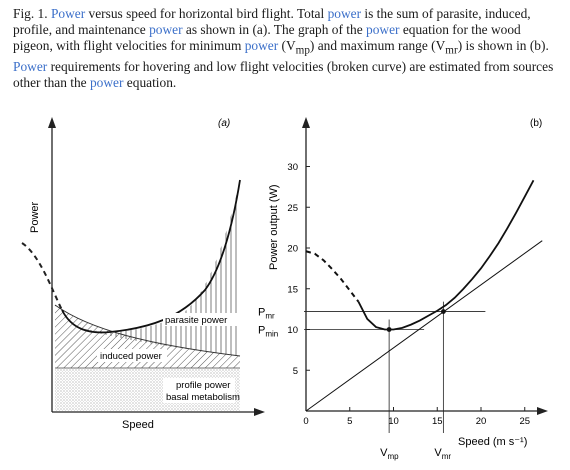  I want to click on x-tick-label: 15, so click(437, 421).